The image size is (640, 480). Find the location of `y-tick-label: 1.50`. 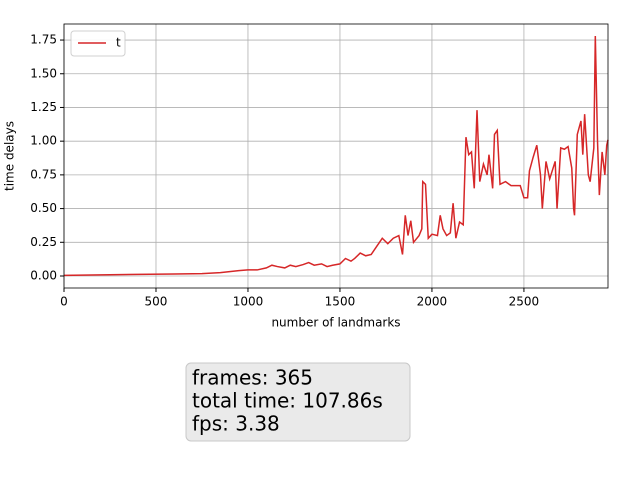

y-tick-label: 1.50 is located at coordinates (43, 73).